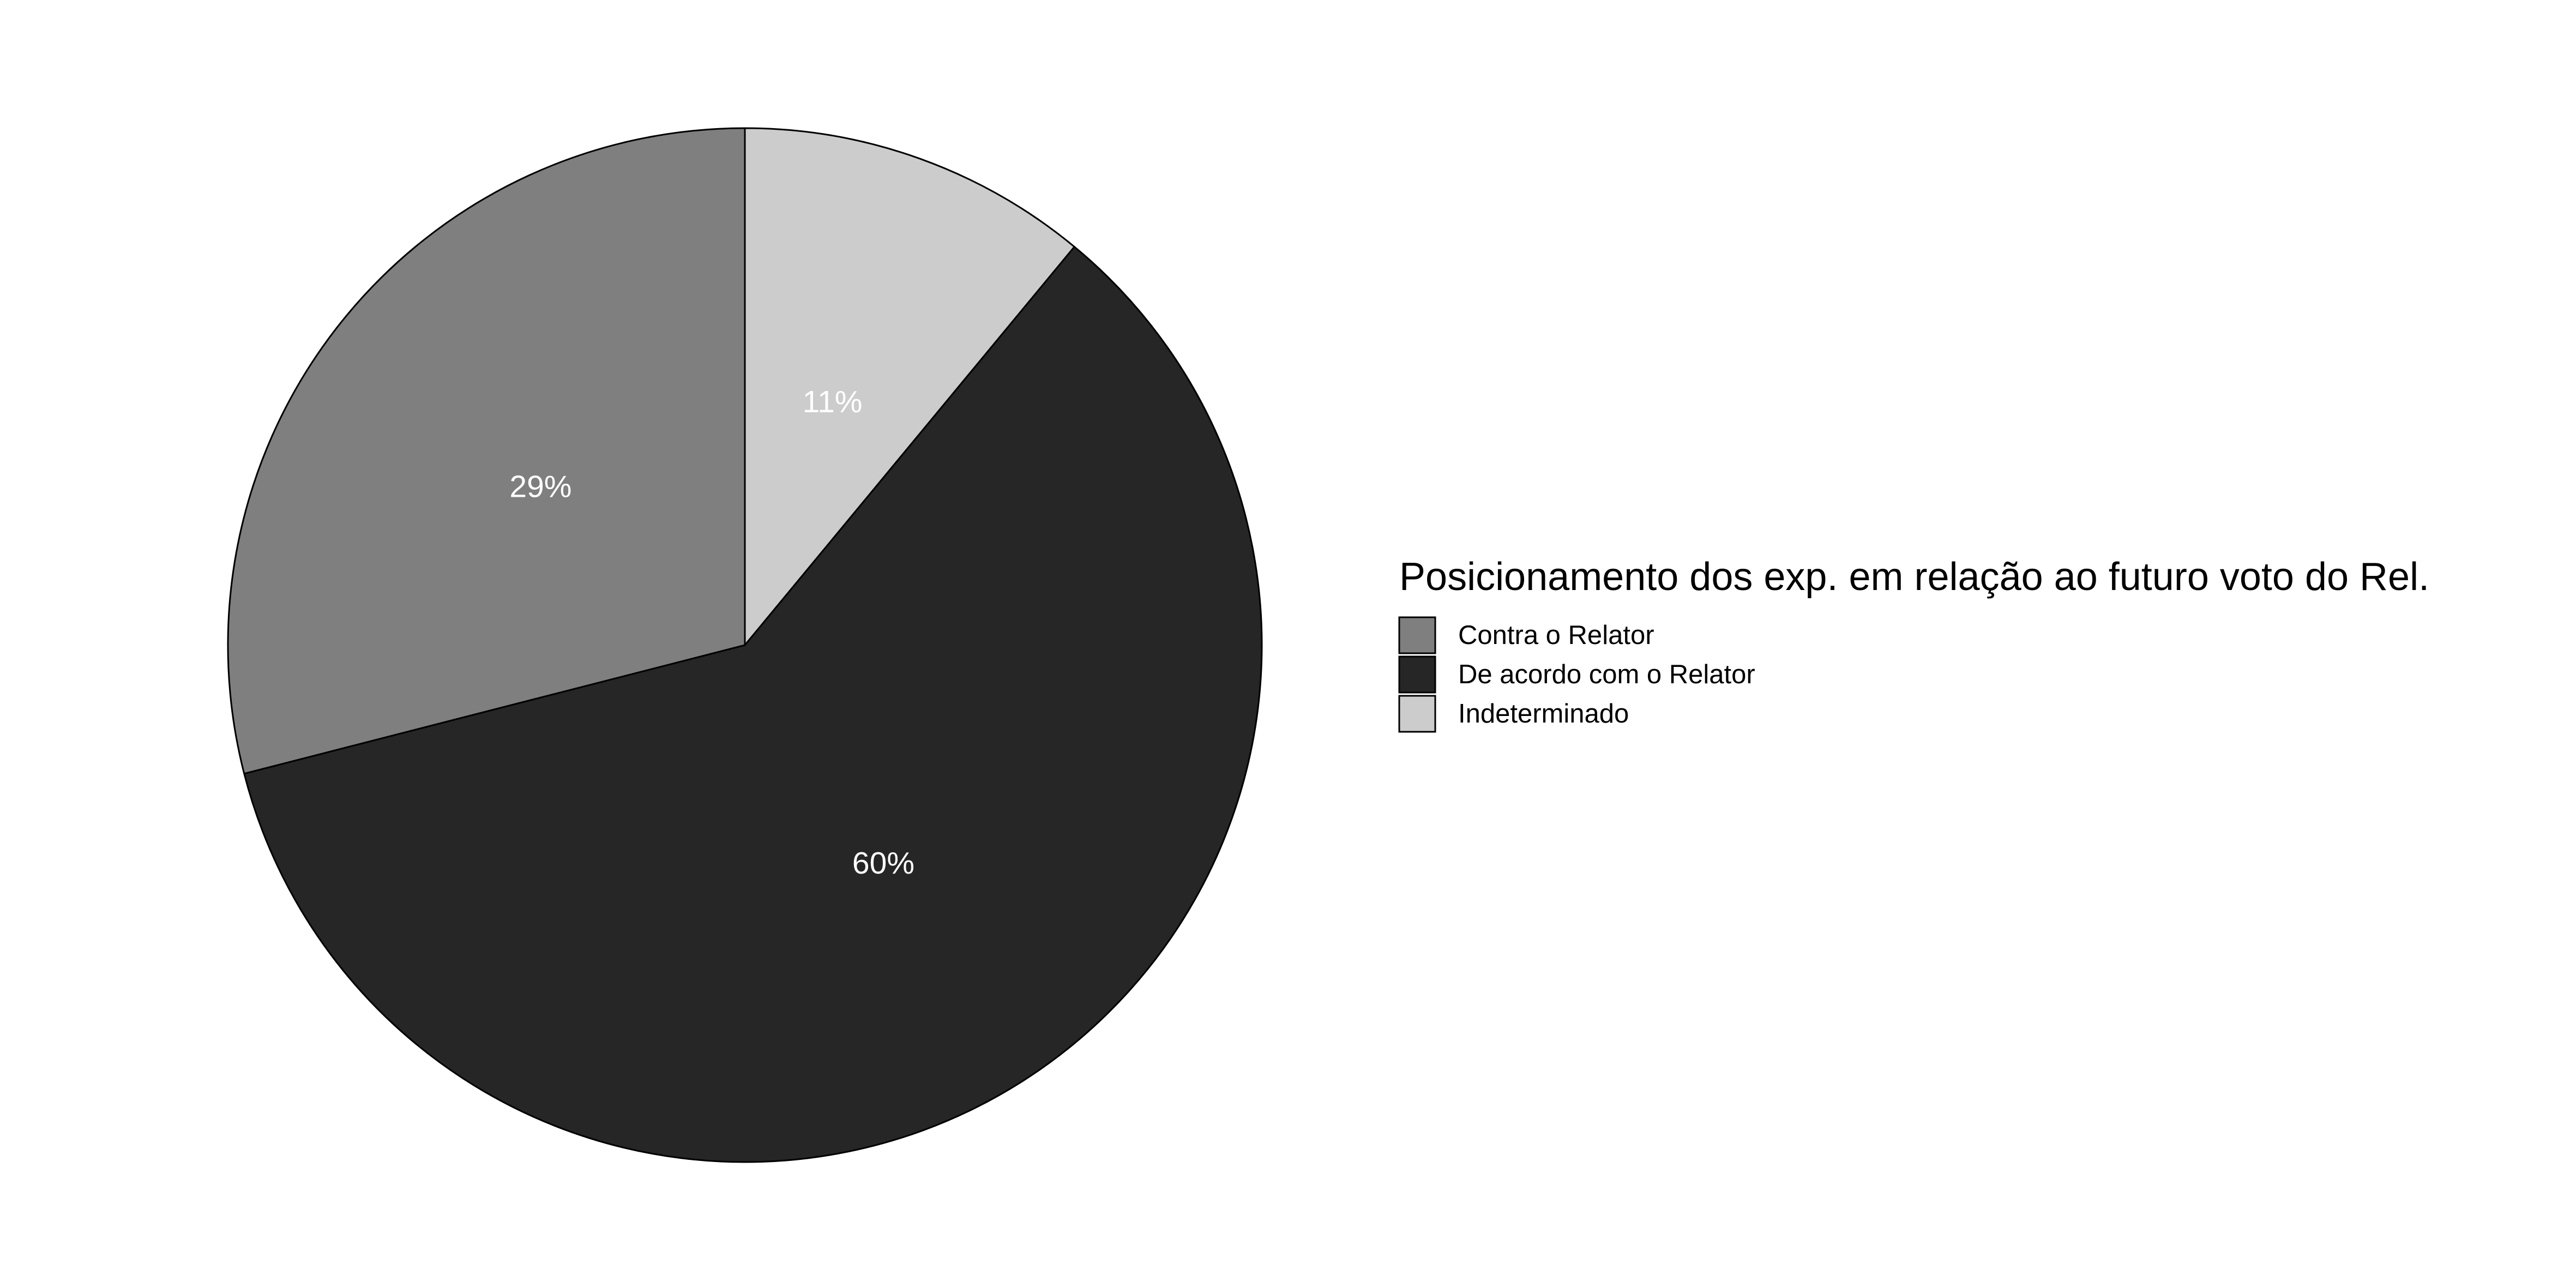 Image resolution: width=2576 pixels, height=1288 pixels. I want to click on pie-slice-label: 11%, so click(833, 401).